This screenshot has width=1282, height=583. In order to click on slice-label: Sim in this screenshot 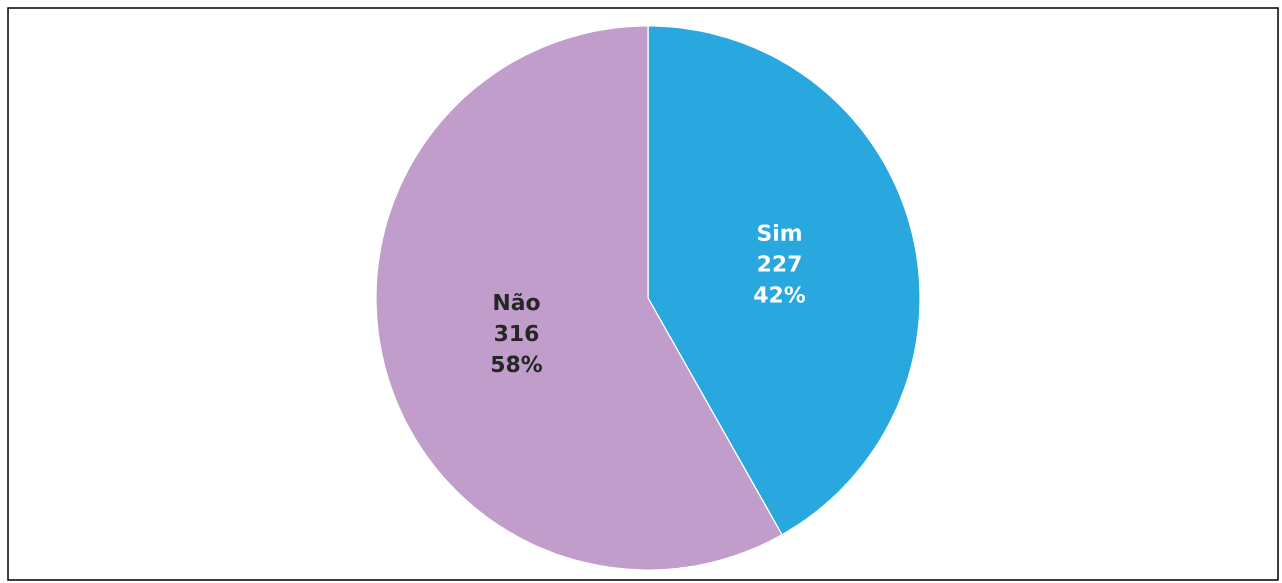, I will do `click(779, 232)`.